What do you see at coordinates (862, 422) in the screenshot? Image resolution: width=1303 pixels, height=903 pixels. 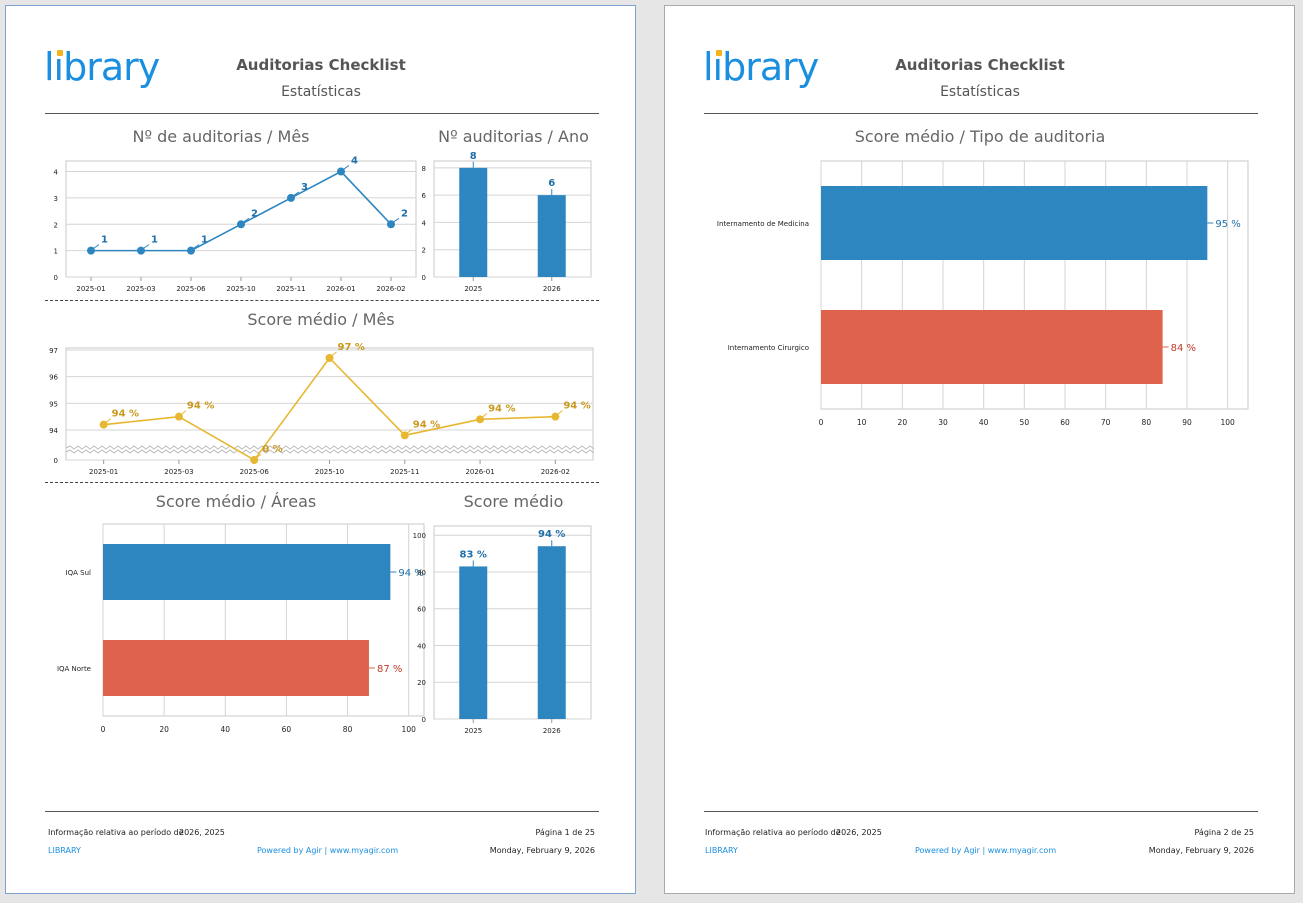 I see `x-tick-label: 10` at bounding box center [862, 422].